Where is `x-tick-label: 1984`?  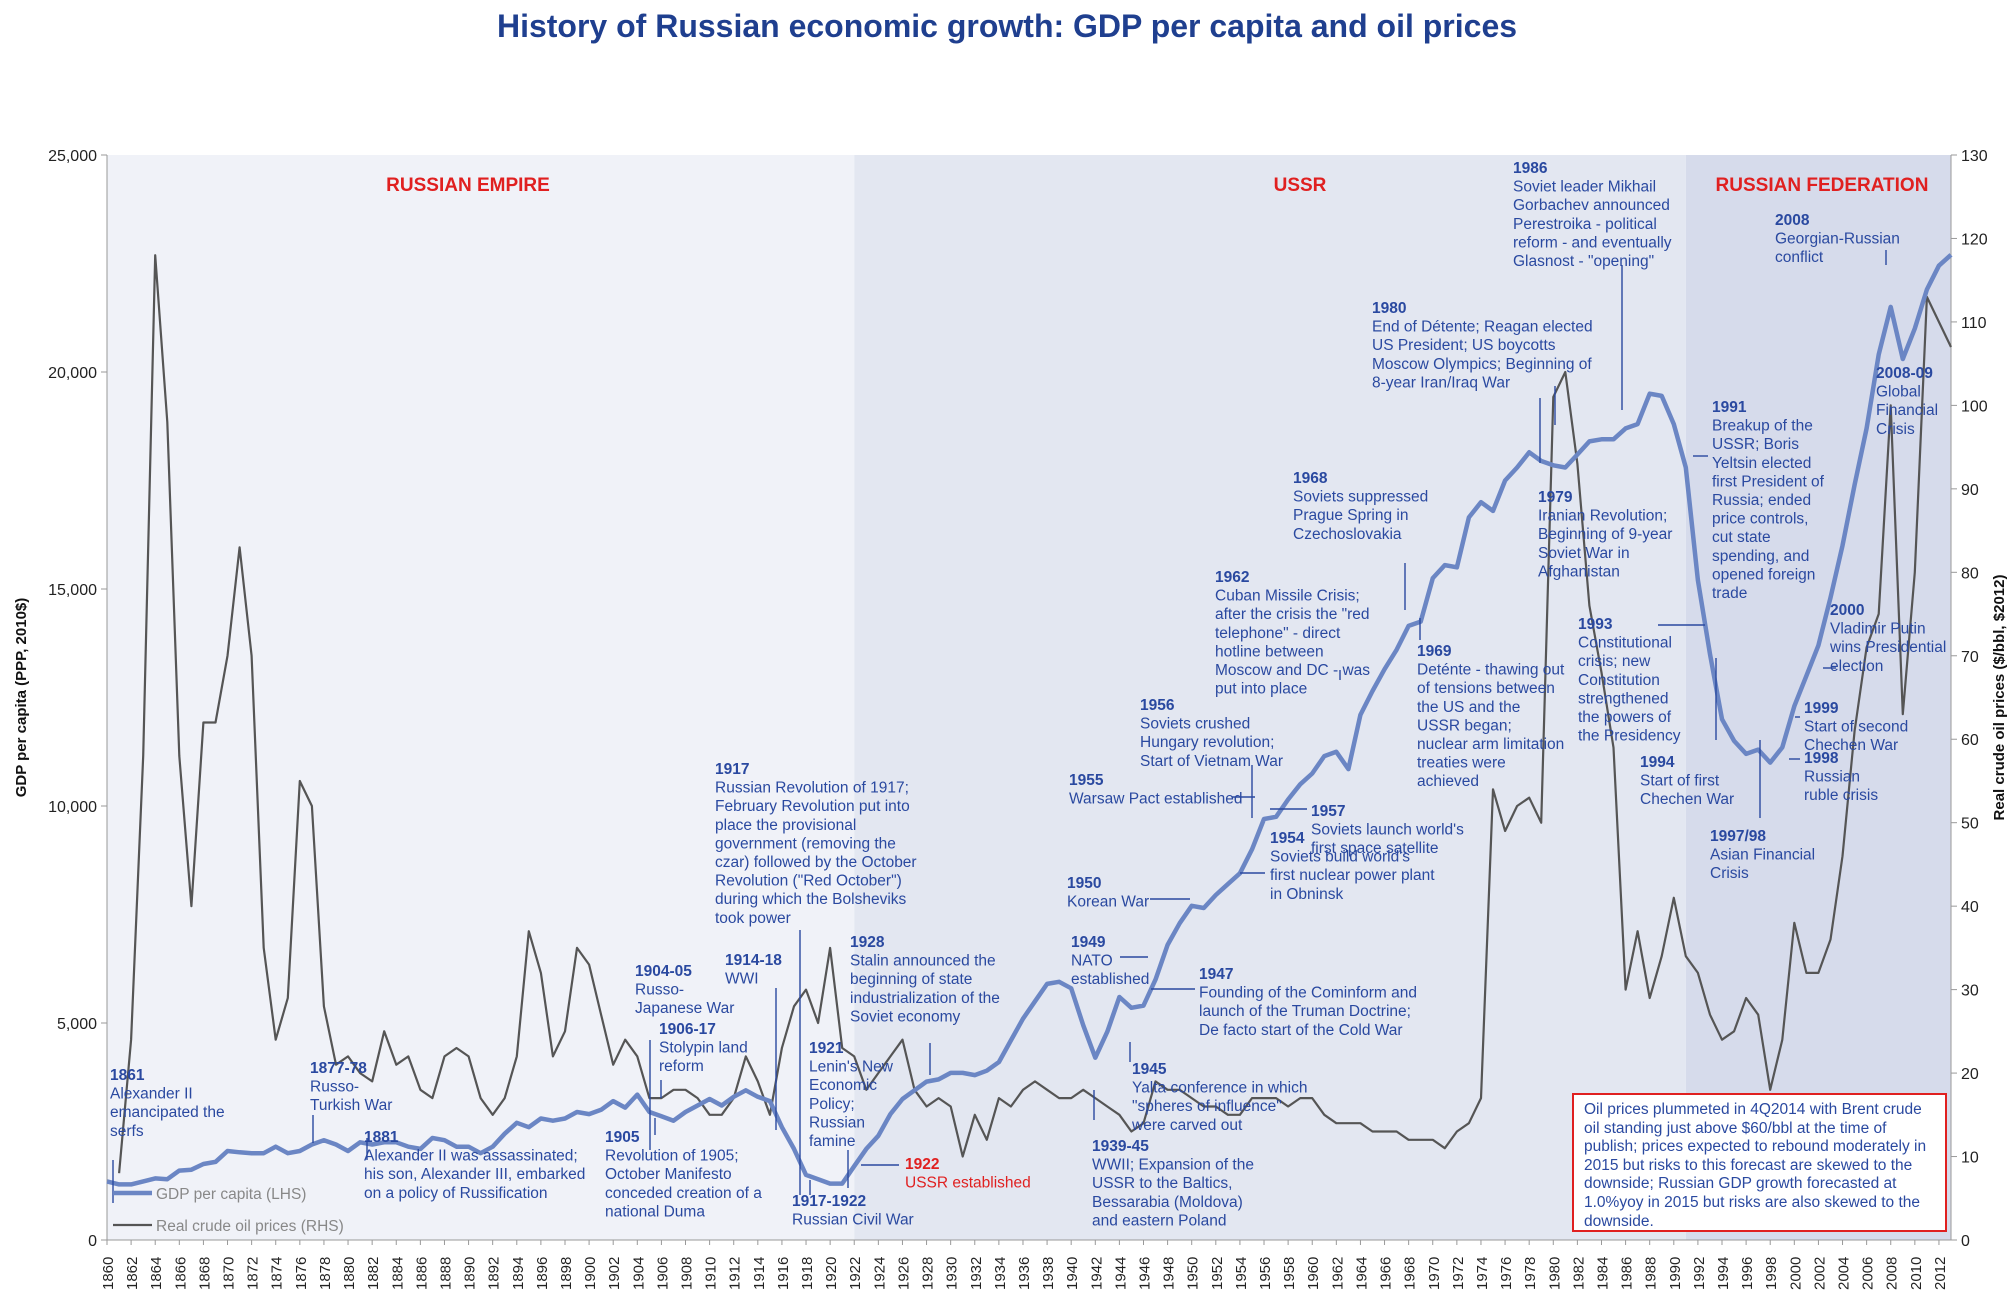
x-tick-label: 1984 is located at coordinates (1602, 1273).